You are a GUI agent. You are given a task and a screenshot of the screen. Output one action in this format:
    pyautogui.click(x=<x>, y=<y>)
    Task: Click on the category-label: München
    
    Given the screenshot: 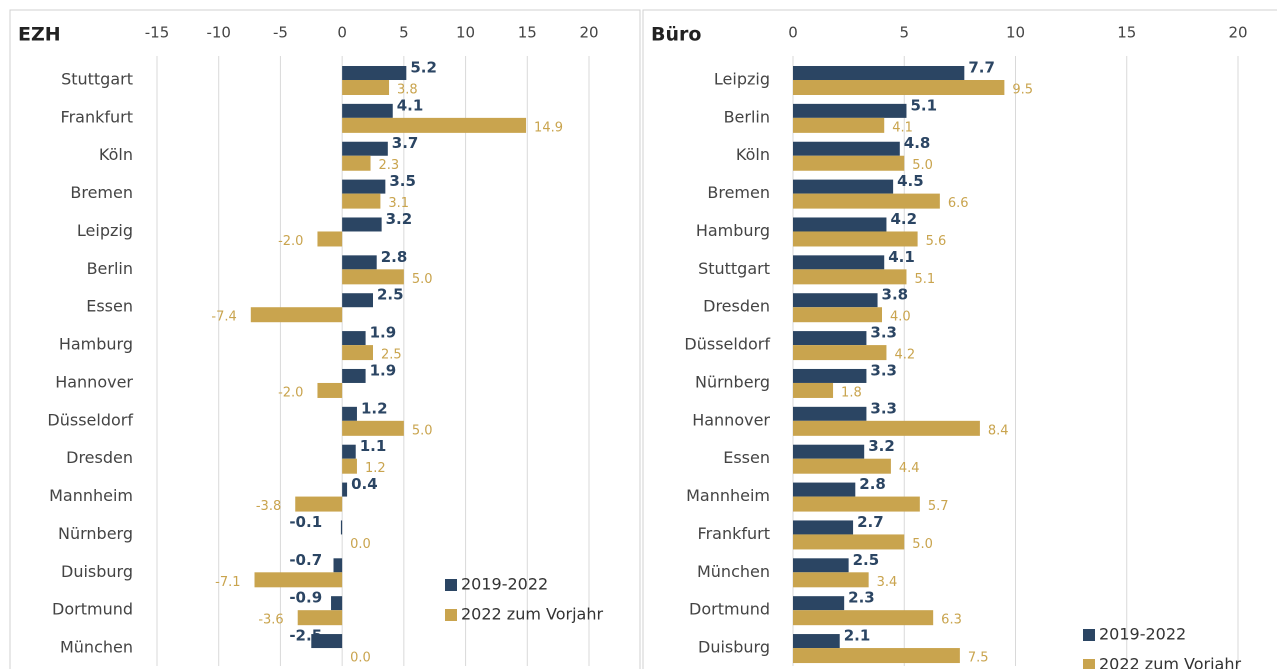 What is the action you would take?
    pyautogui.click(x=96, y=647)
    